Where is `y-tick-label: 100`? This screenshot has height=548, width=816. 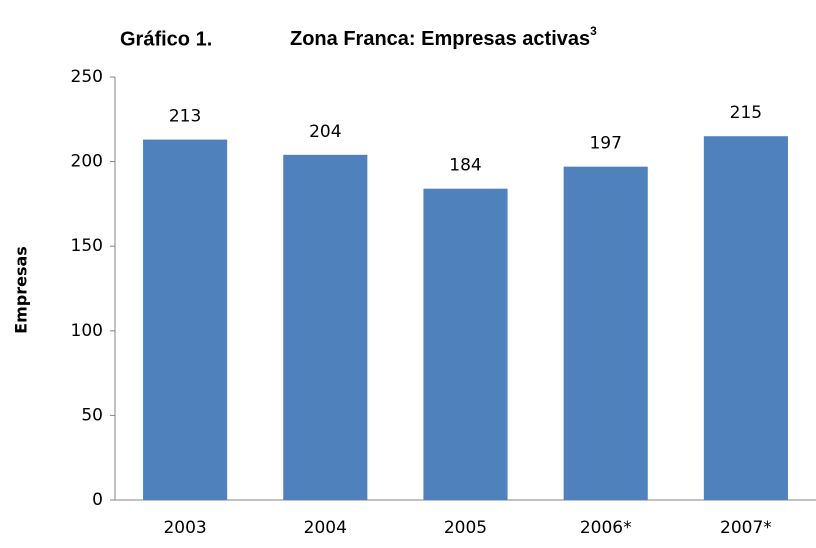 y-tick-label: 100 is located at coordinates (87, 331).